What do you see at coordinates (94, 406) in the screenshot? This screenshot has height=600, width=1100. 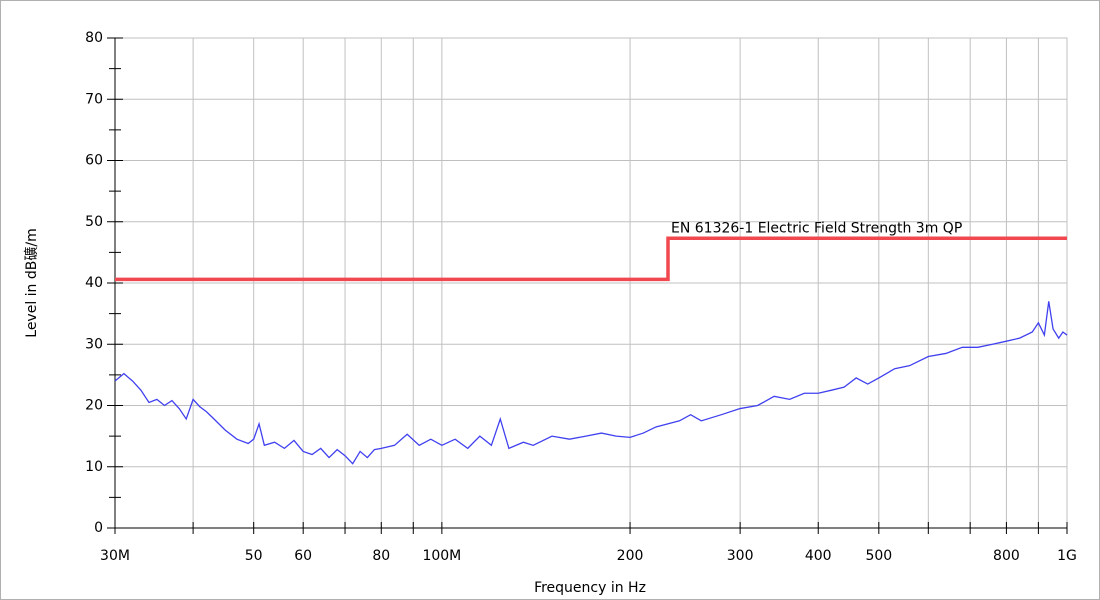 I see `y-tick-label: 20` at bounding box center [94, 406].